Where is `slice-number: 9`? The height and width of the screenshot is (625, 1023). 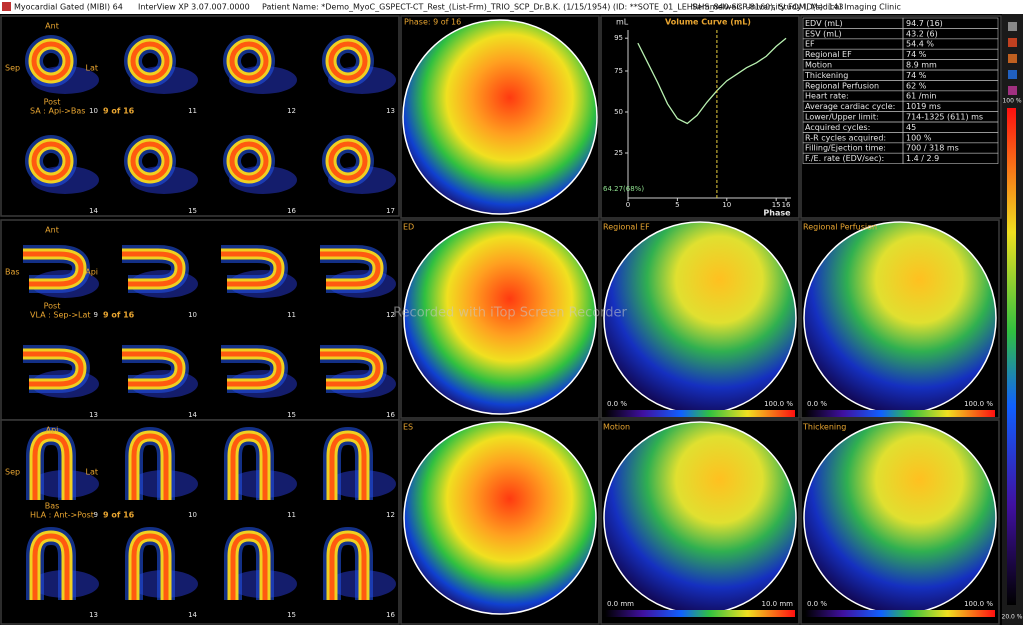 slice-number: 9 is located at coordinates (96, 515).